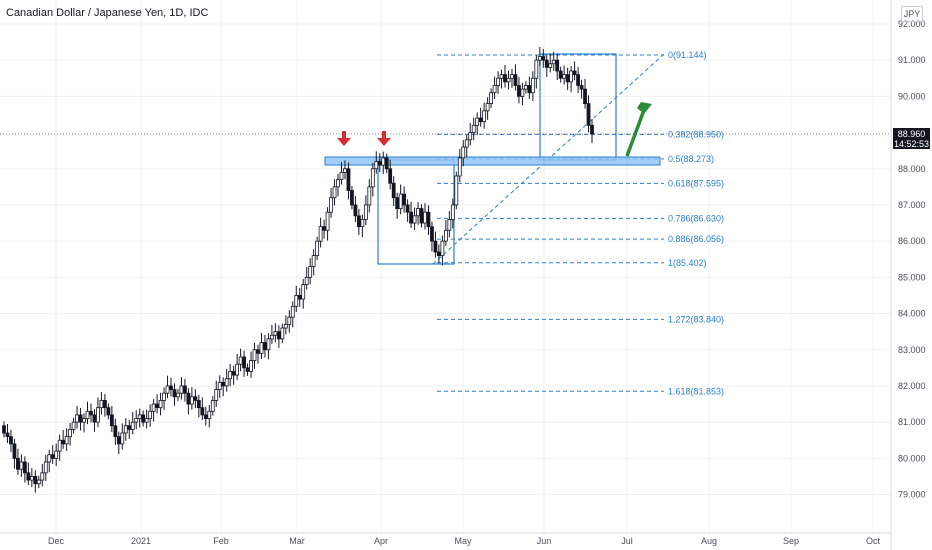  I want to click on fib-level-label: 0.786(86.630), so click(696, 218).